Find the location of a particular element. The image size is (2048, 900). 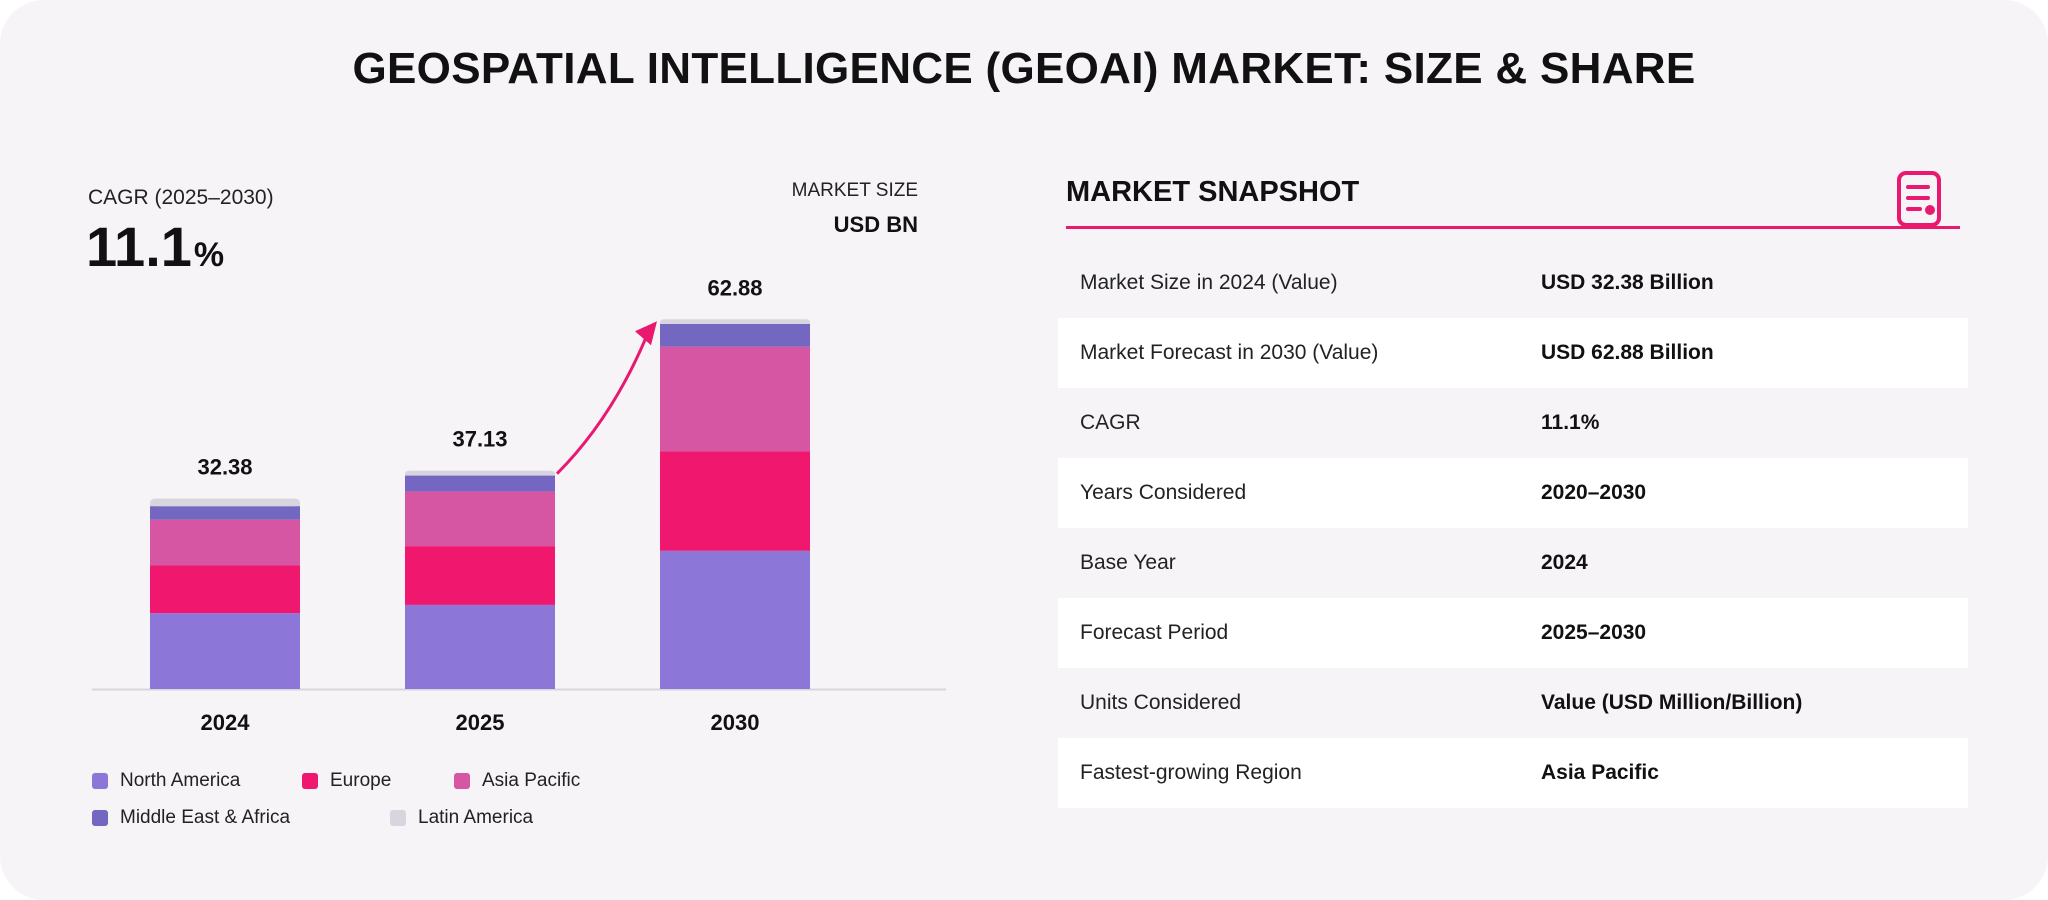

bar-segment-asia-pacific-2030 is located at coordinates (735, 399).